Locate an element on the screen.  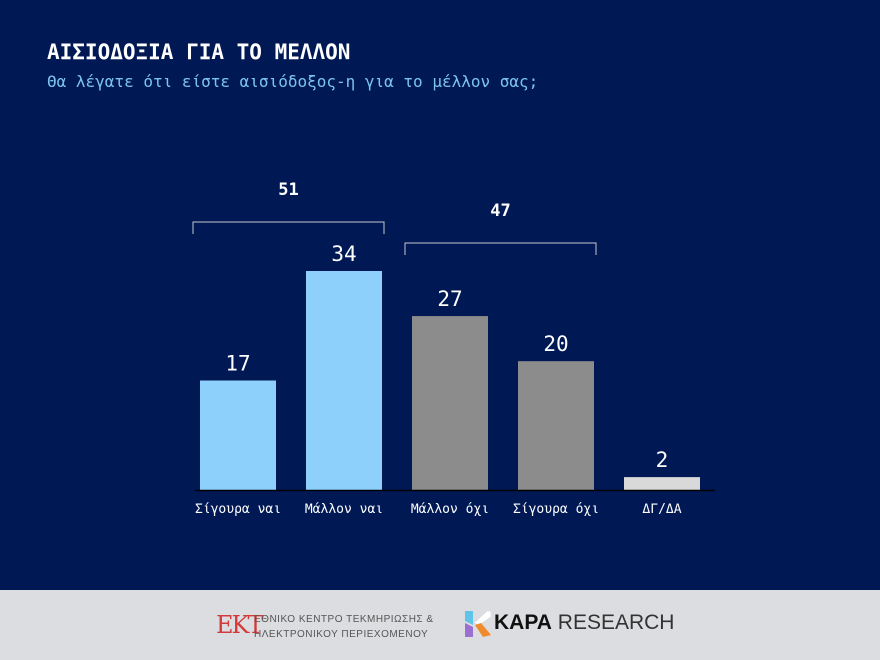
page-title: ΑΙΣΙΟΔΟΞΙΑ ΓΙΑ ΤΟ ΜΕΛΛΟΝ is located at coordinates (199, 52).